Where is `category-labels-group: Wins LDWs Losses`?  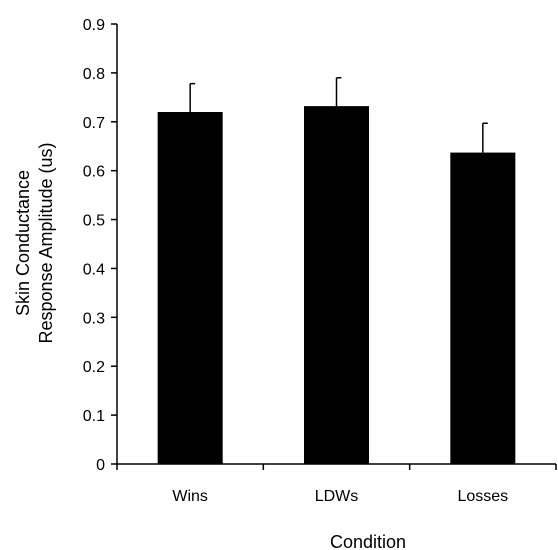 category-labels-group: Wins LDWs Losses is located at coordinates (340, 496).